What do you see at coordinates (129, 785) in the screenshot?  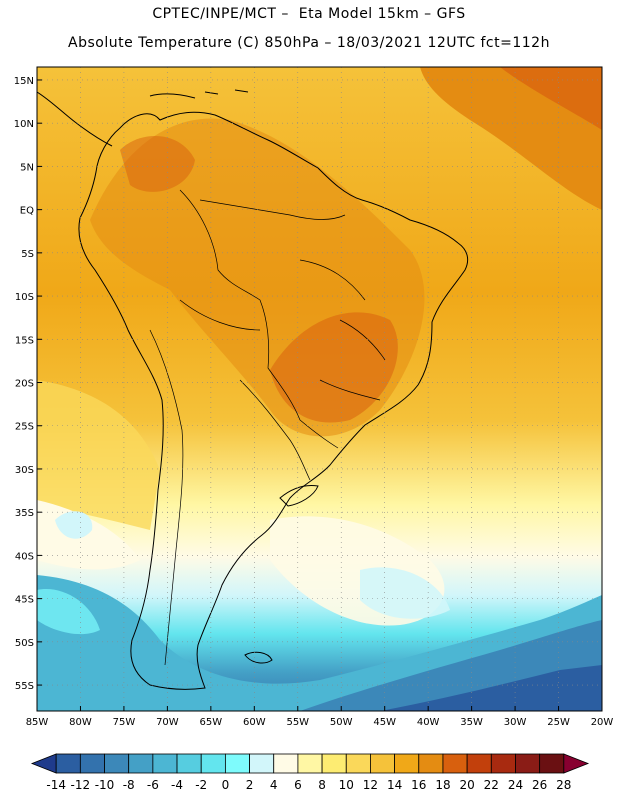 I see `legend-level-label: -8` at bounding box center [129, 785].